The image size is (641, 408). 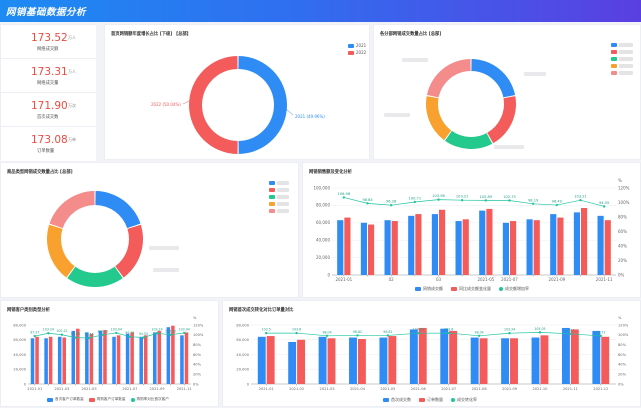 What do you see at coordinates (49, 106) in the screenshot?
I see `kpi-value: 171.90` at bounding box center [49, 106].